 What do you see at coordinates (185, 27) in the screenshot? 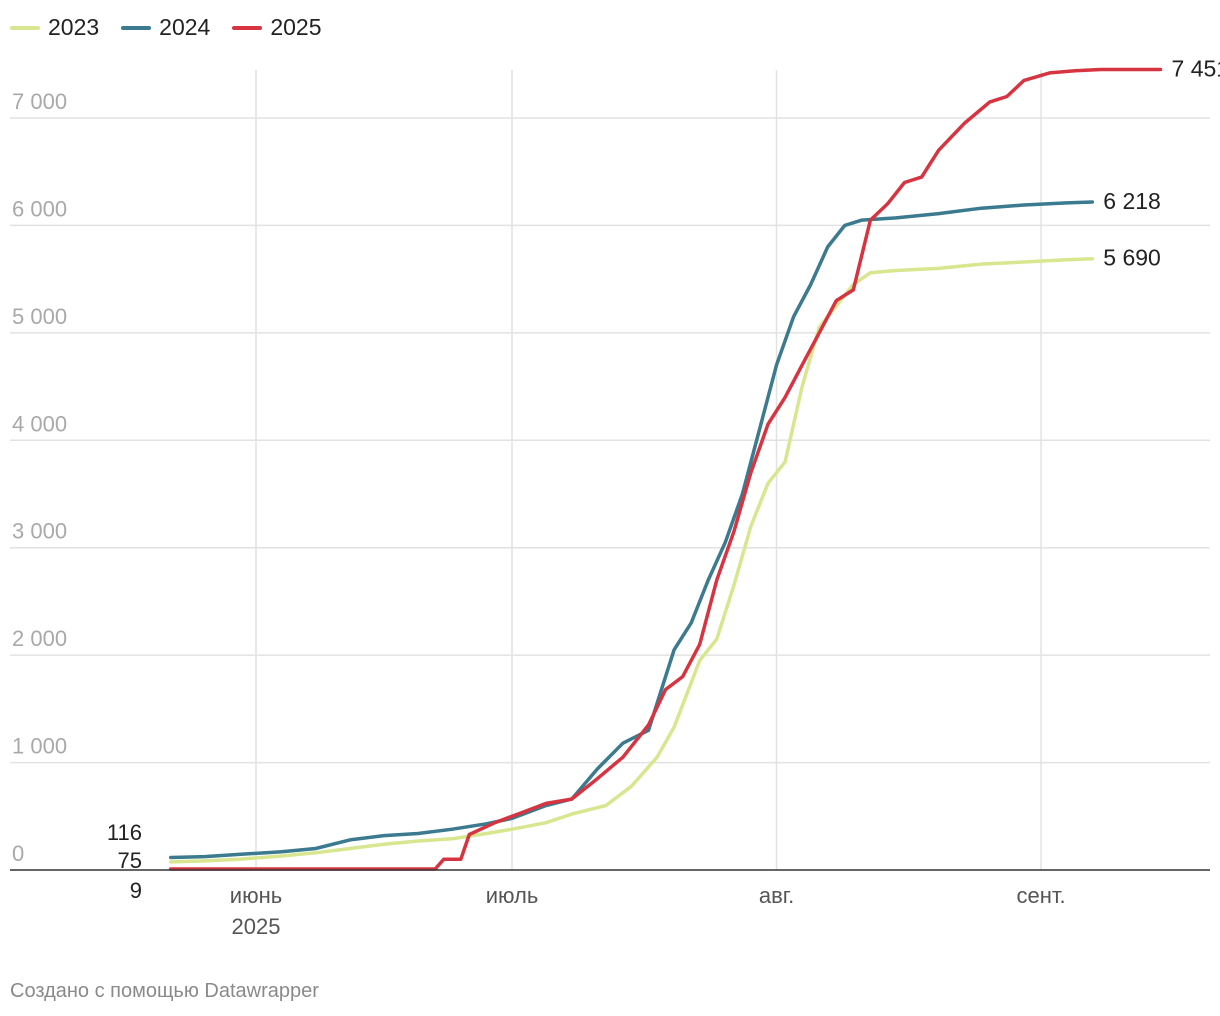
I see `legend-label-2024: 2024` at bounding box center [185, 27].